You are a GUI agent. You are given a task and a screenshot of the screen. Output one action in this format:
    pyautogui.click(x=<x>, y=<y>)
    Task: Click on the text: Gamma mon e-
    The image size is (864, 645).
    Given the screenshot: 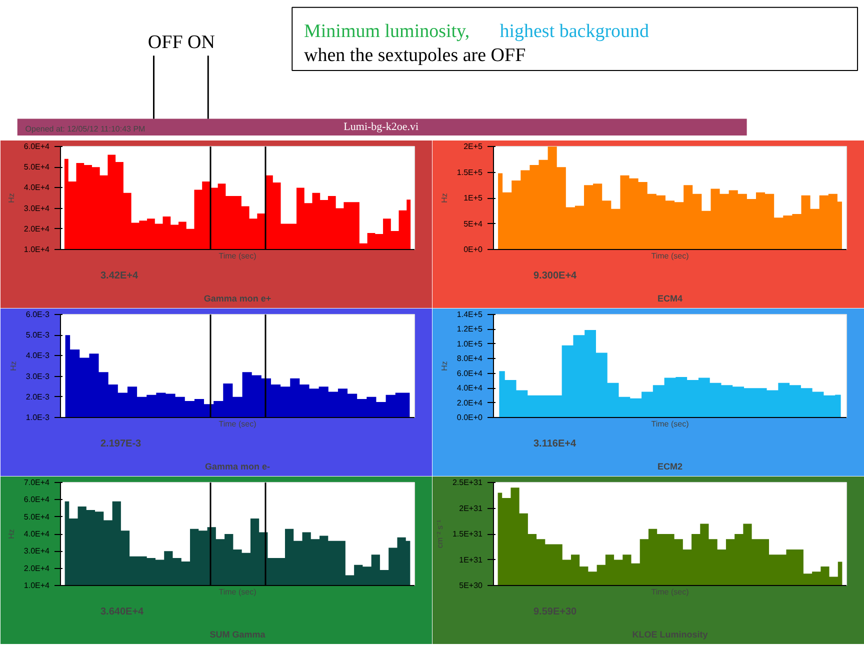 What is the action you would take?
    pyautogui.click(x=237, y=467)
    